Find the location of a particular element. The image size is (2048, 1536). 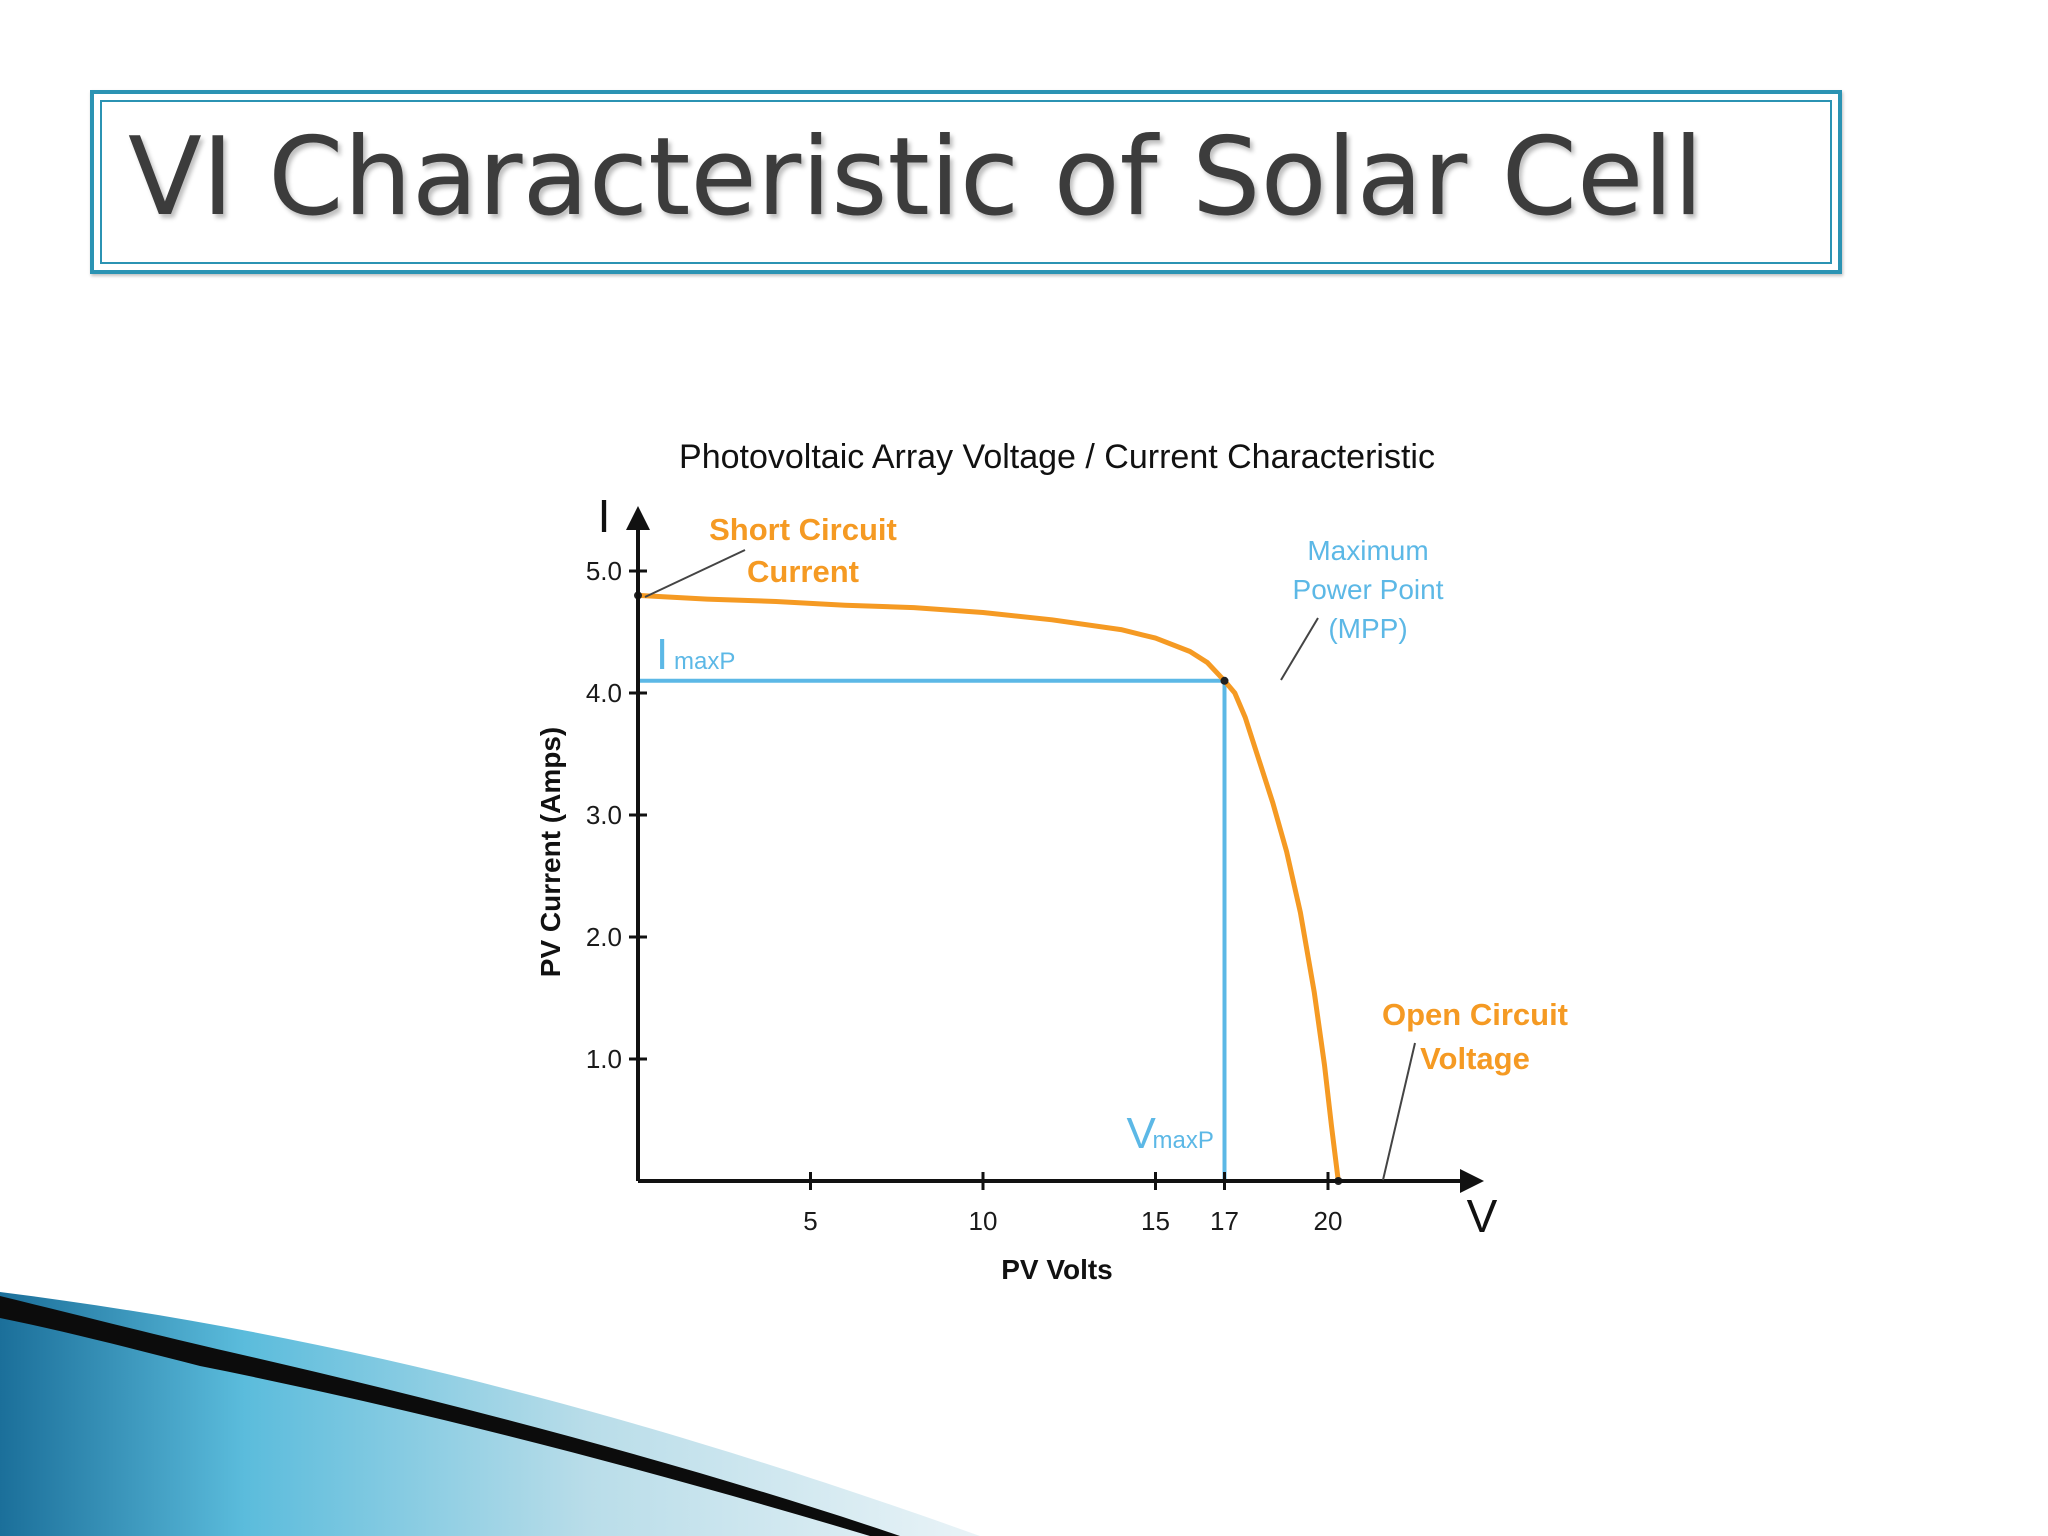

mpp-label-line2: Power Point is located at coordinates (1368, 589).